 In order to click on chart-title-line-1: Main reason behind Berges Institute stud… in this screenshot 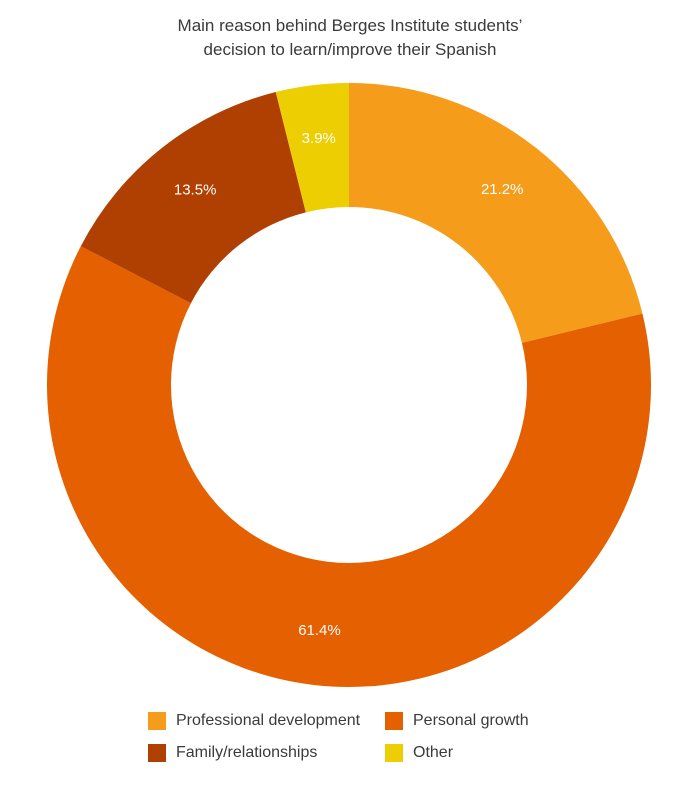, I will do `click(350, 25)`.